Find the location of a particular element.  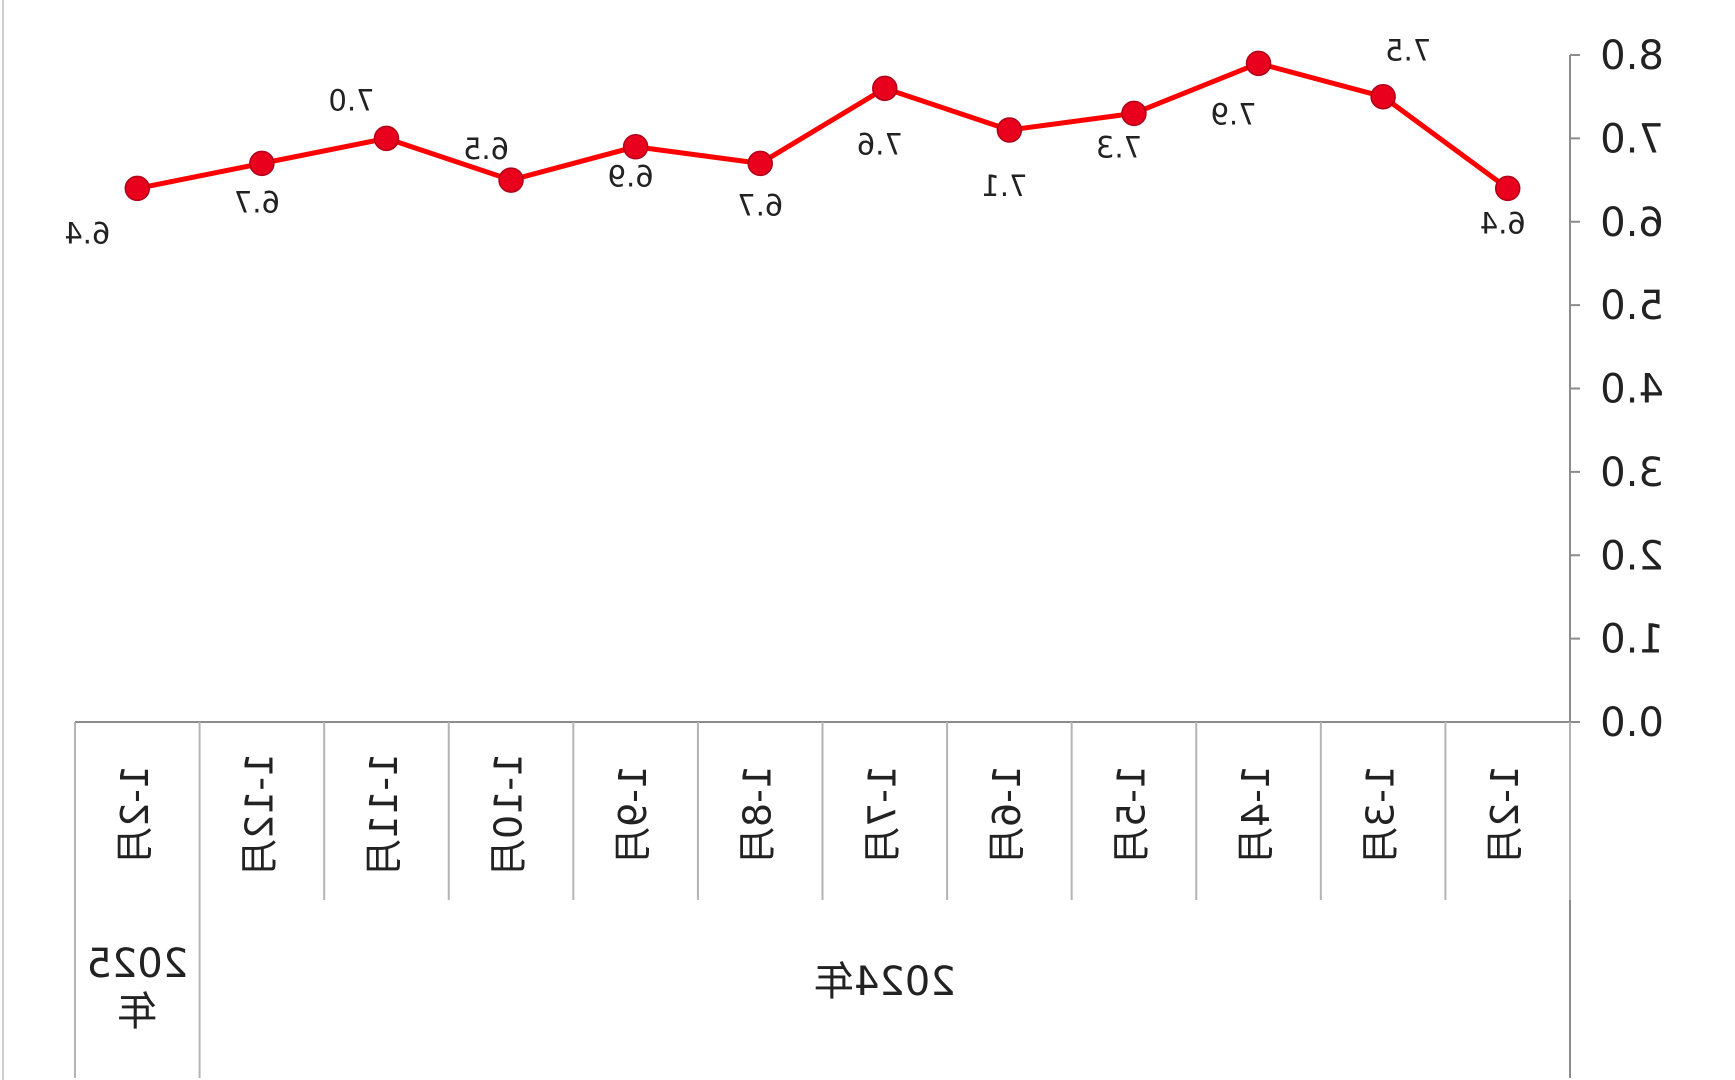

x-tick-label: 1-11月 is located at coordinates (384, 815).